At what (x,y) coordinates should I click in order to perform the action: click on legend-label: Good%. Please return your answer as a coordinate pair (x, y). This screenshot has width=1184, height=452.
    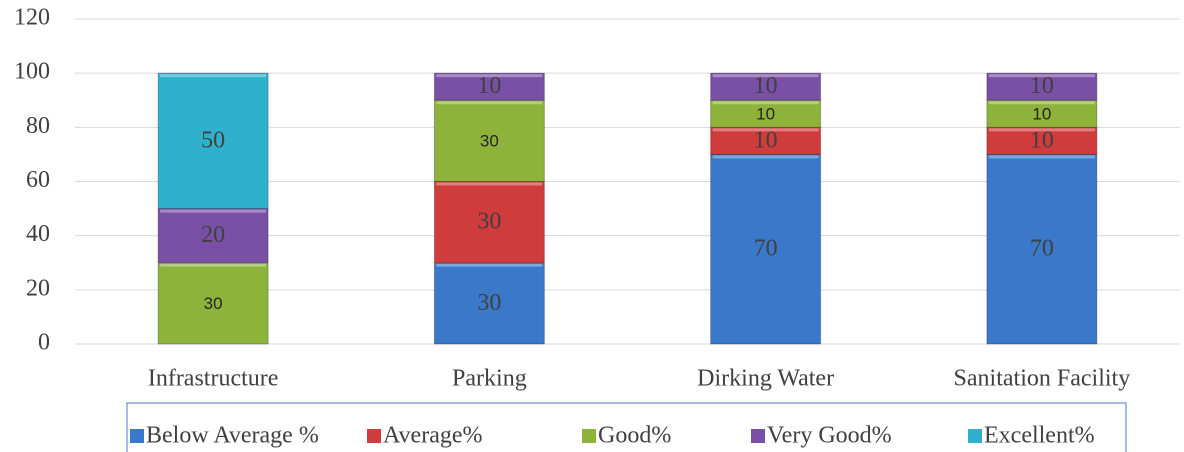
    Looking at the image, I should click on (634, 436).